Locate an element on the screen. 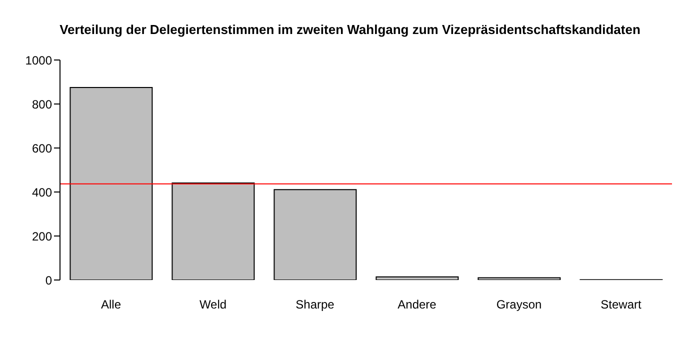 This screenshot has width=700, height=350. y-tick-label: 800 is located at coordinates (42, 104).